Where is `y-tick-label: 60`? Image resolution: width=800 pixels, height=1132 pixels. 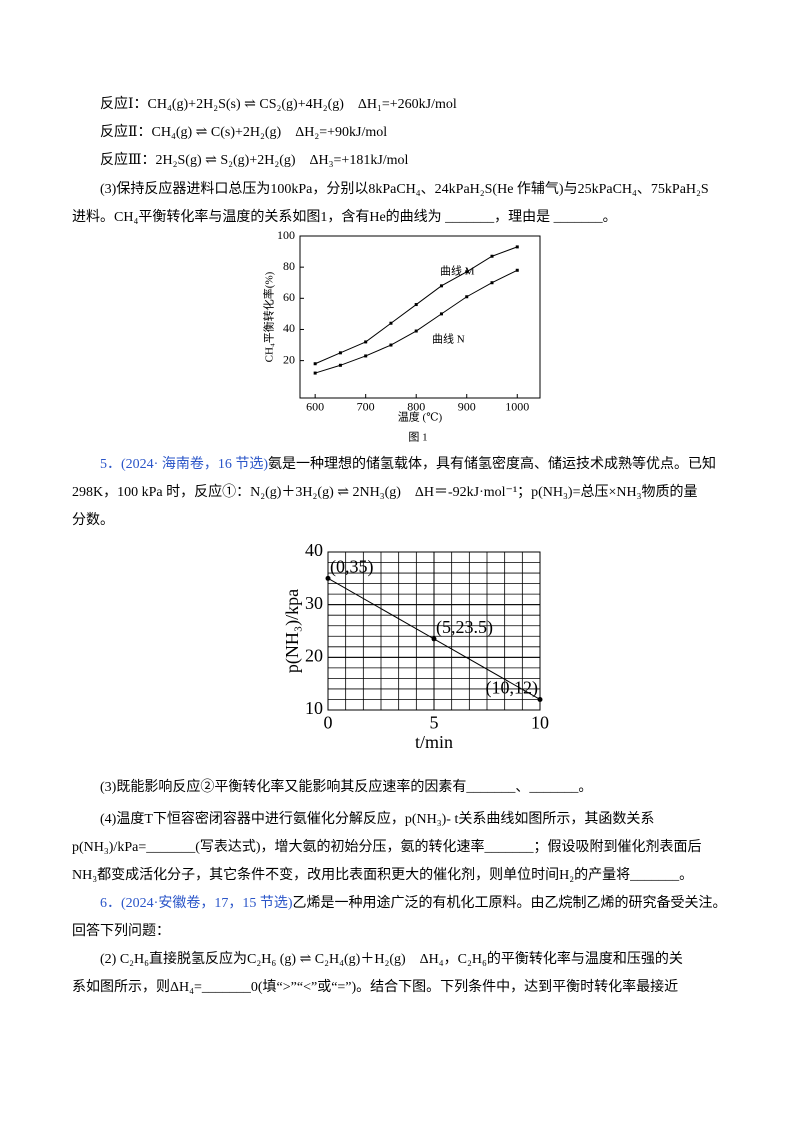
y-tick-label: 60 is located at coordinates (289, 297).